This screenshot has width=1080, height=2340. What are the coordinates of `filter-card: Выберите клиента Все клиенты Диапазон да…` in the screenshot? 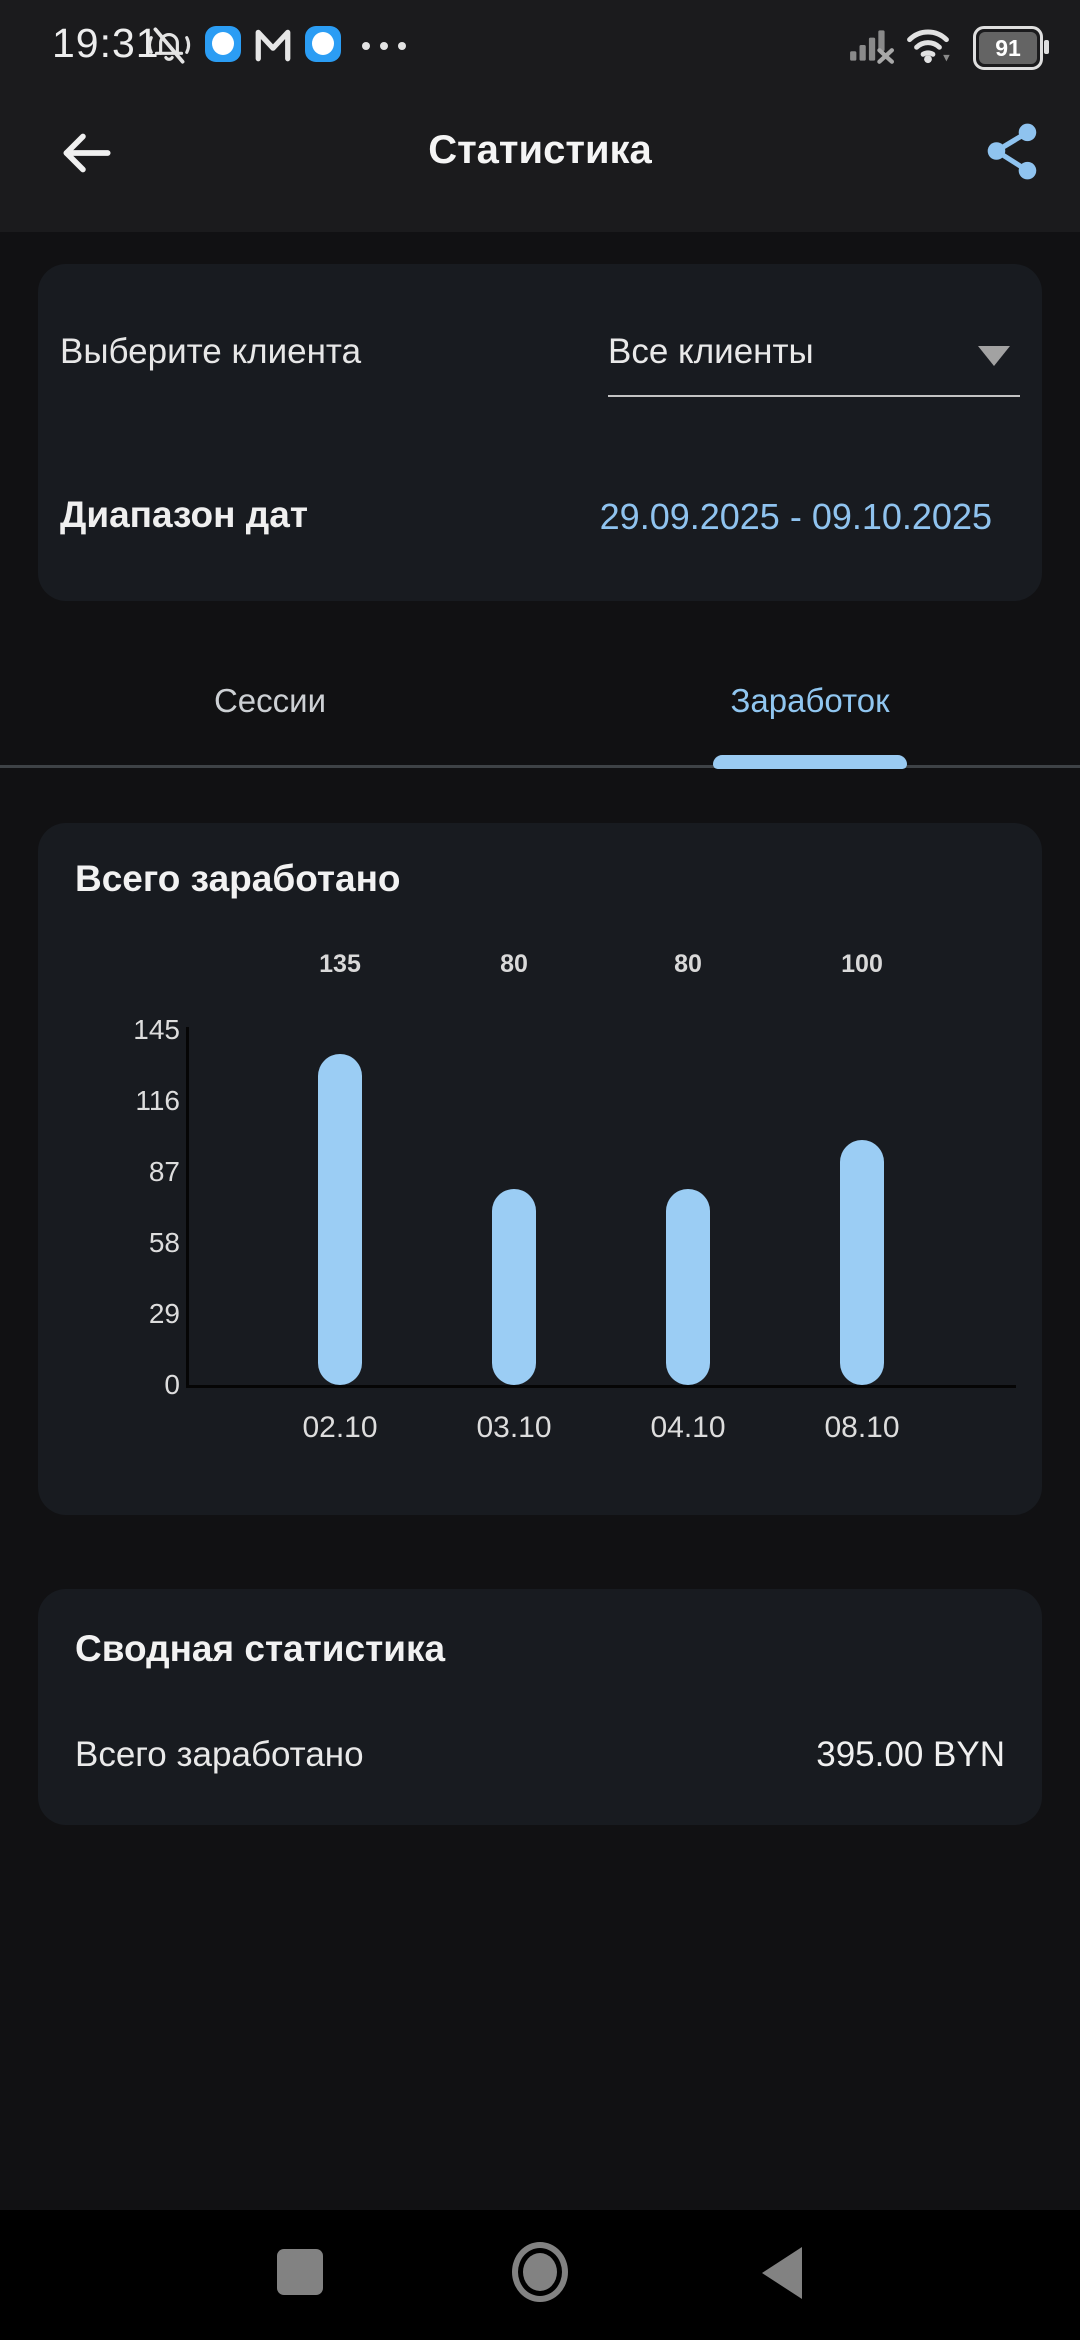 It's located at (540, 432).